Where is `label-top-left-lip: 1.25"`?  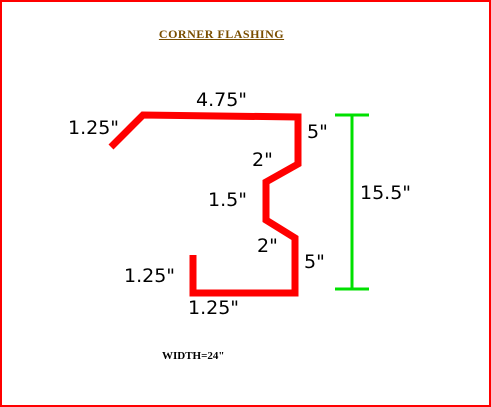
label-top-left-lip: 1.25" is located at coordinates (93, 128).